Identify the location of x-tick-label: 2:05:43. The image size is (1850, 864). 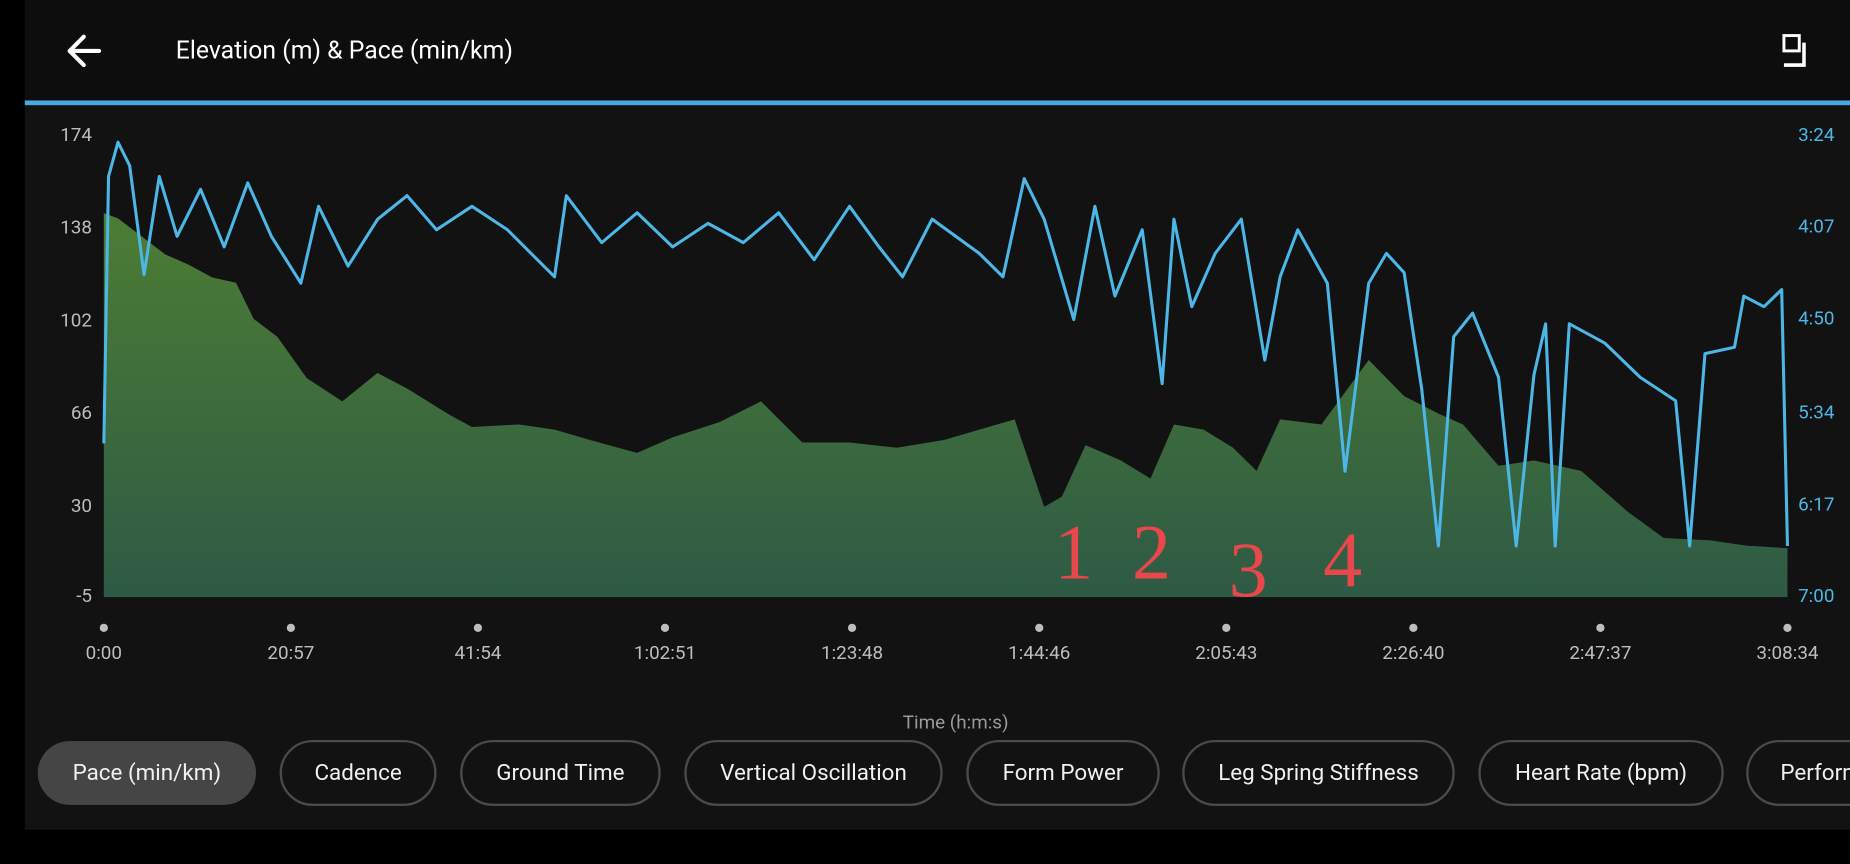
(1226, 652).